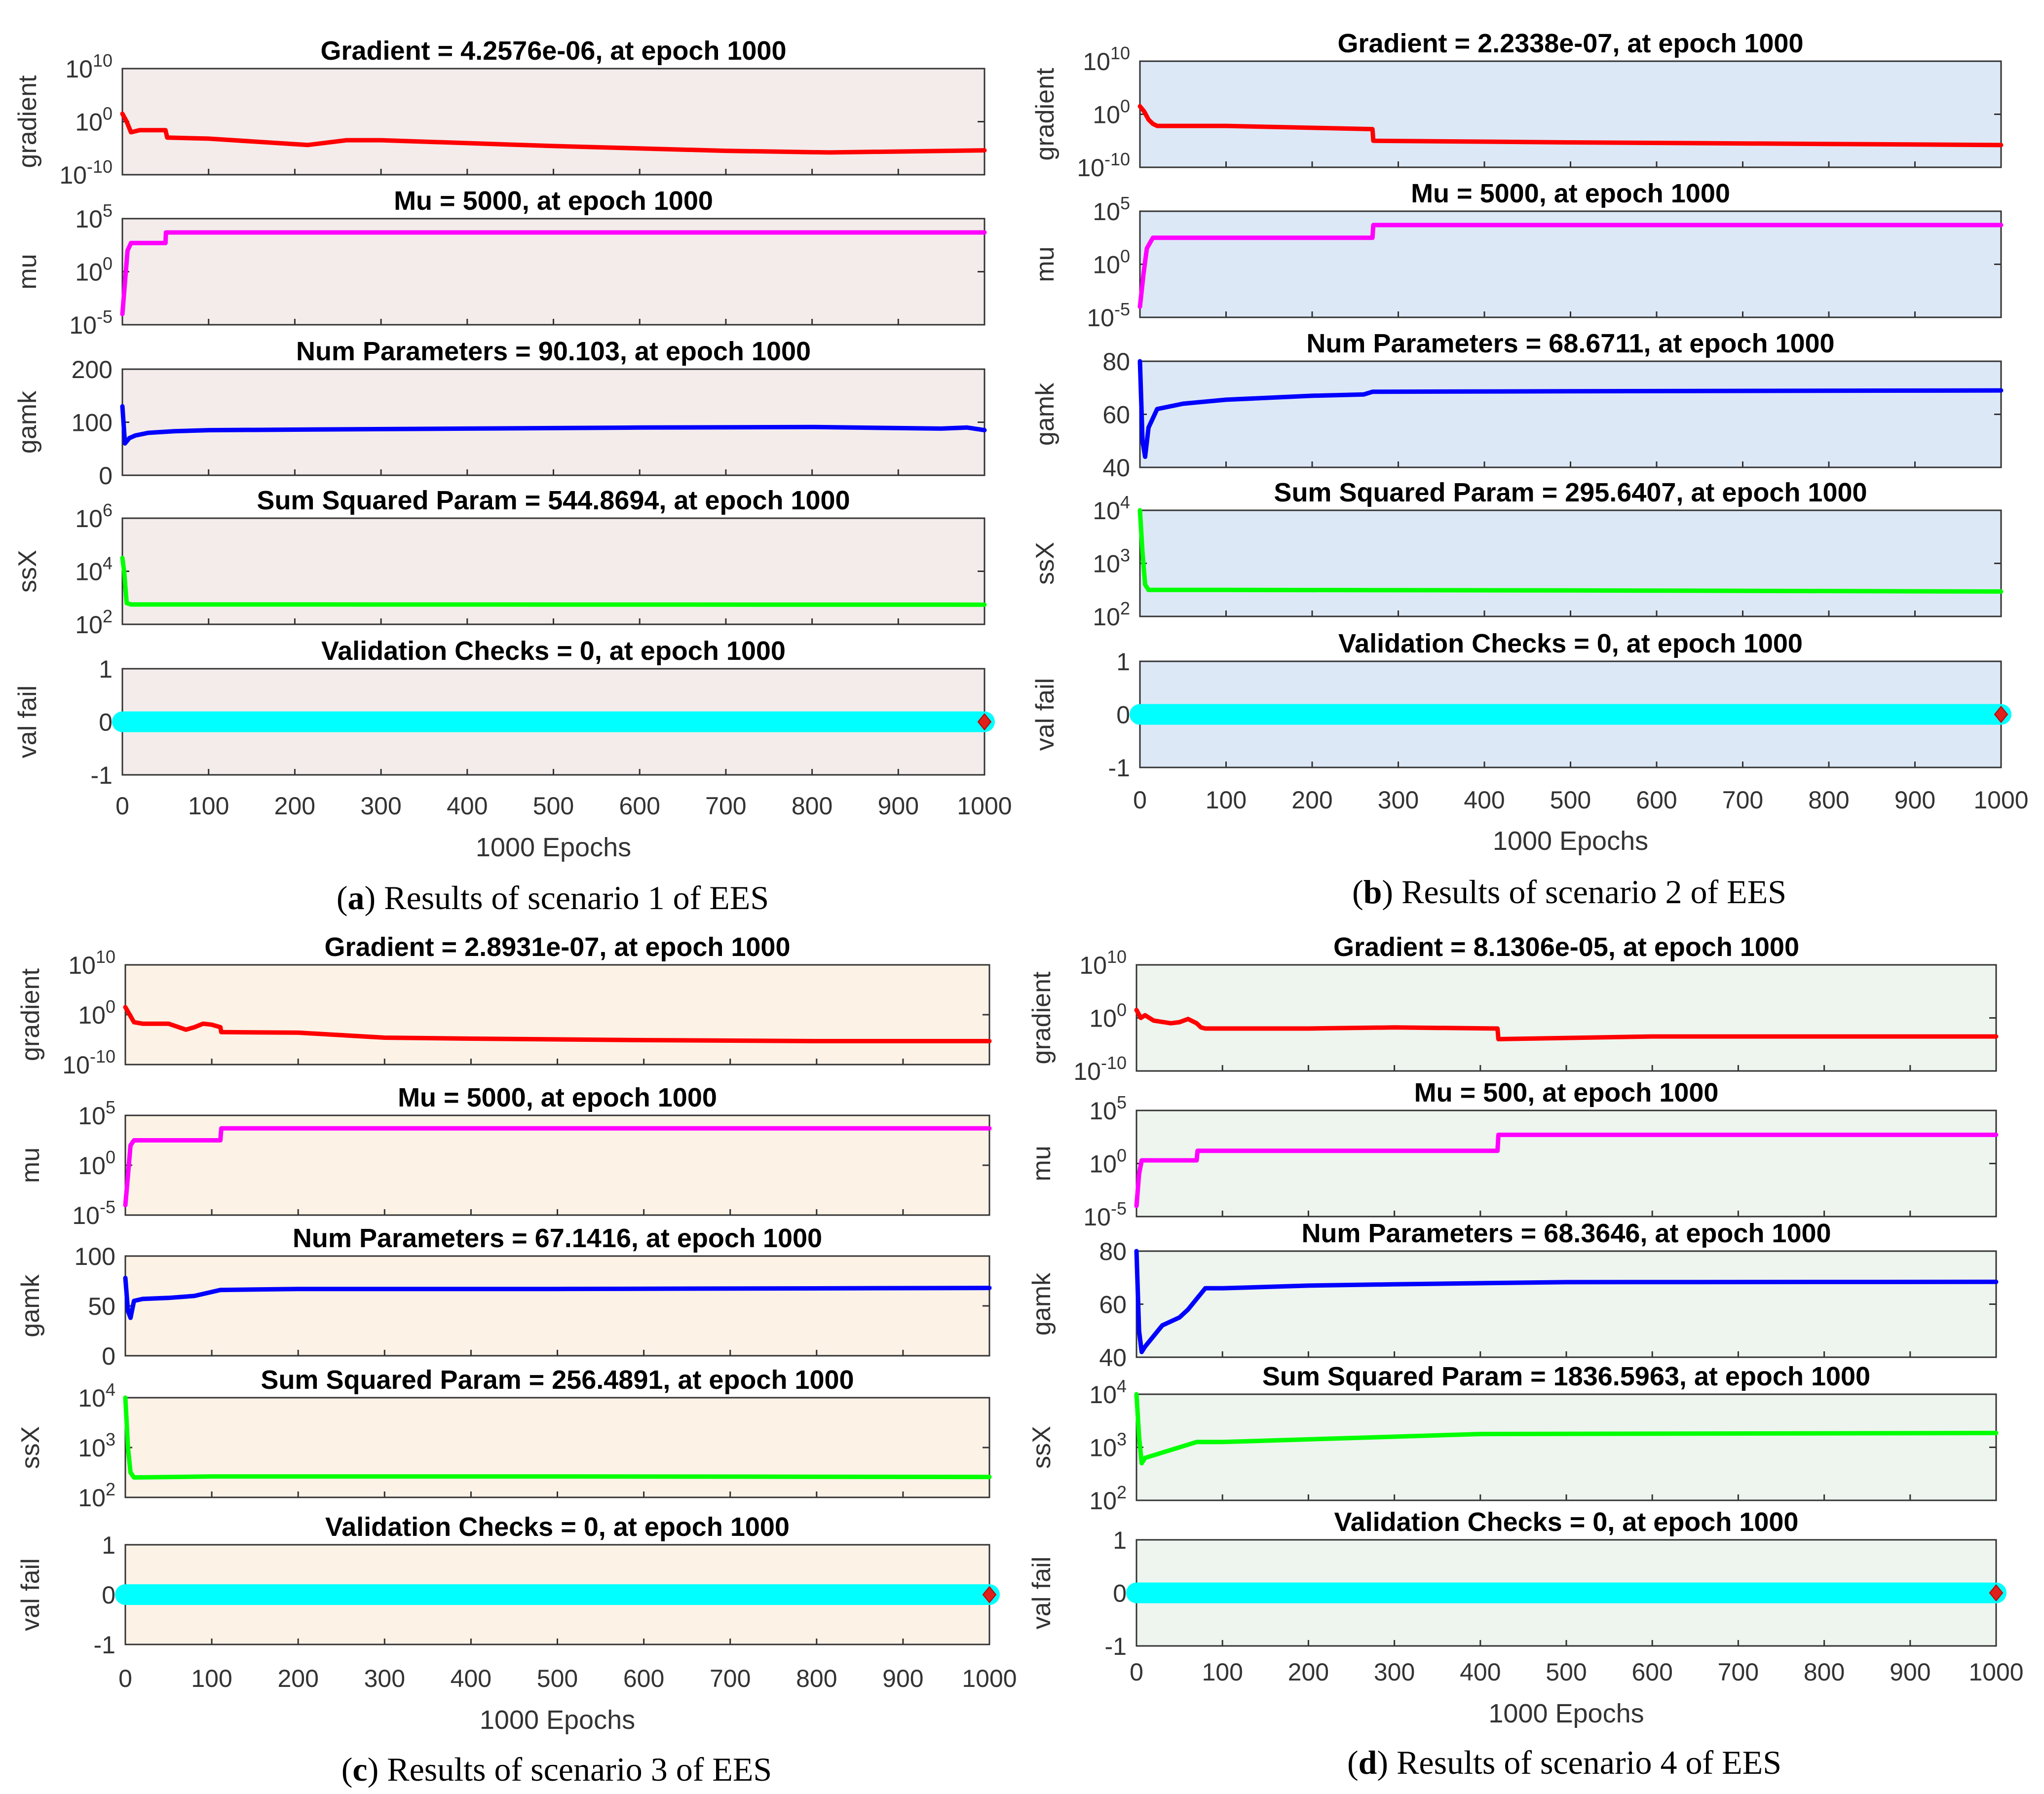 The image size is (2044, 1794). What do you see at coordinates (94, 516) in the screenshot?
I see `y-tick-label: 10⁶` at bounding box center [94, 516].